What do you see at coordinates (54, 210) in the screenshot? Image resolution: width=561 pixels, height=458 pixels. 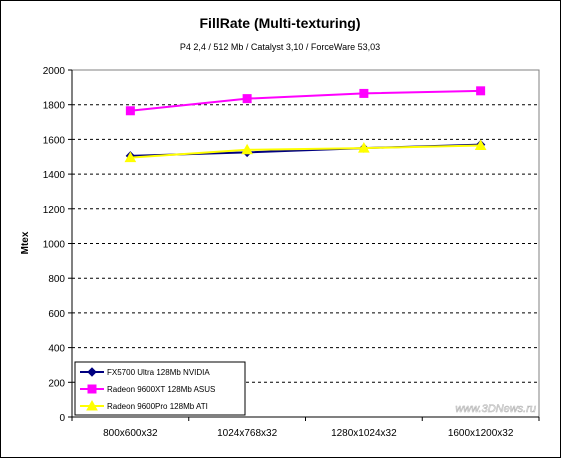 I see `y-tick-label: 1200` at bounding box center [54, 210].